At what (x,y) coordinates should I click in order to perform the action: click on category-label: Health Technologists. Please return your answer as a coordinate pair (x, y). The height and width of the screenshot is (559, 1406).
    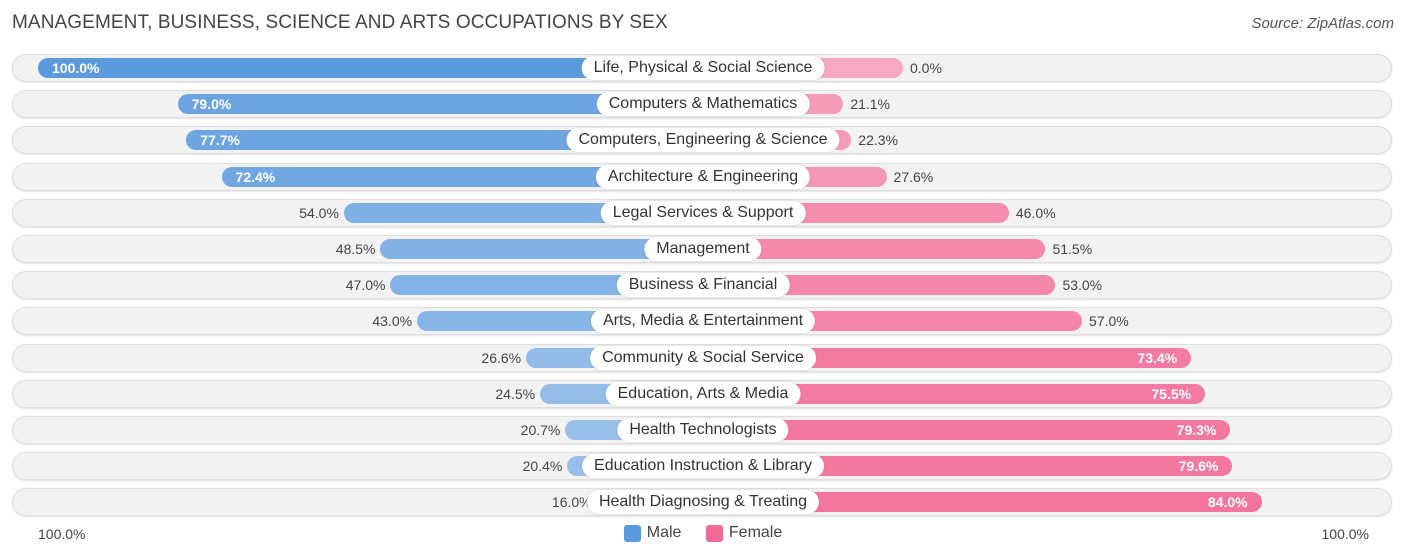
    Looking at the image, I should click on (703, 430).